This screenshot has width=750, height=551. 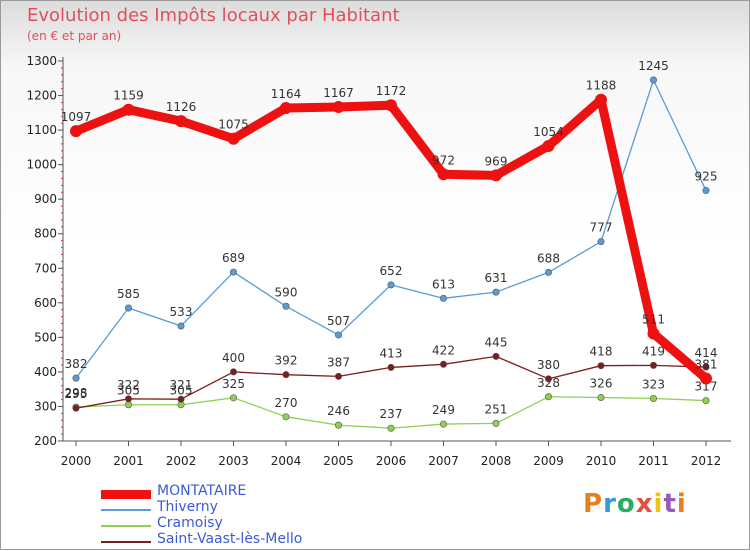 I want to click on data-label: 237, so click(x=391, y=414).